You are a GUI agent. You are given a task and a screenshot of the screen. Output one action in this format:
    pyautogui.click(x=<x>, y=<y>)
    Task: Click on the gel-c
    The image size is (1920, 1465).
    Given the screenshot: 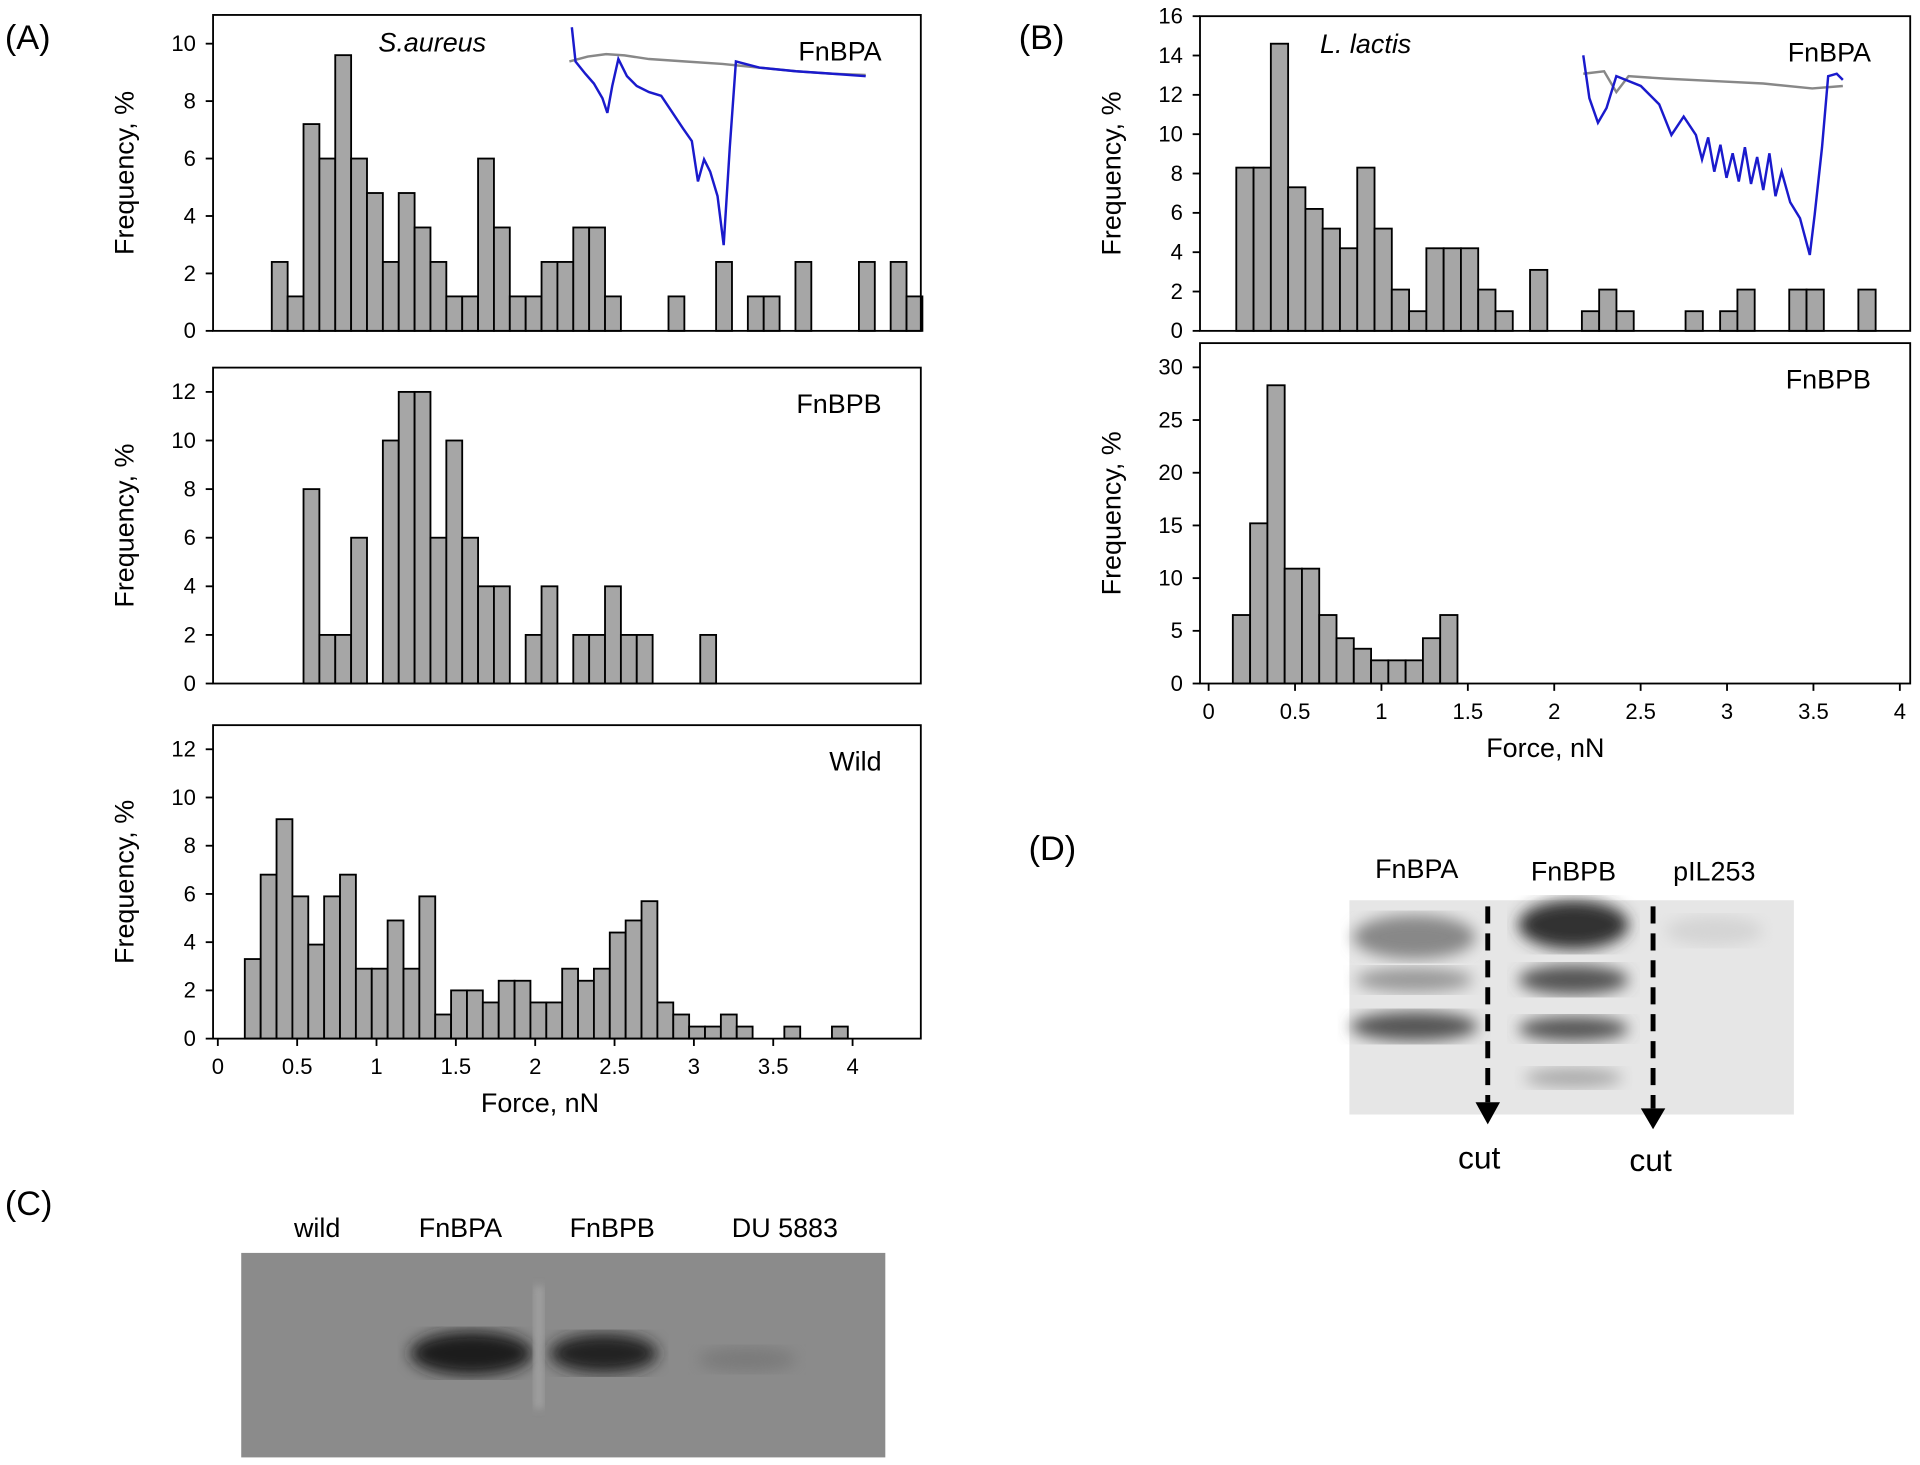 What is the action you would take?
    pyautogui.click(x=563, y=1355)
    